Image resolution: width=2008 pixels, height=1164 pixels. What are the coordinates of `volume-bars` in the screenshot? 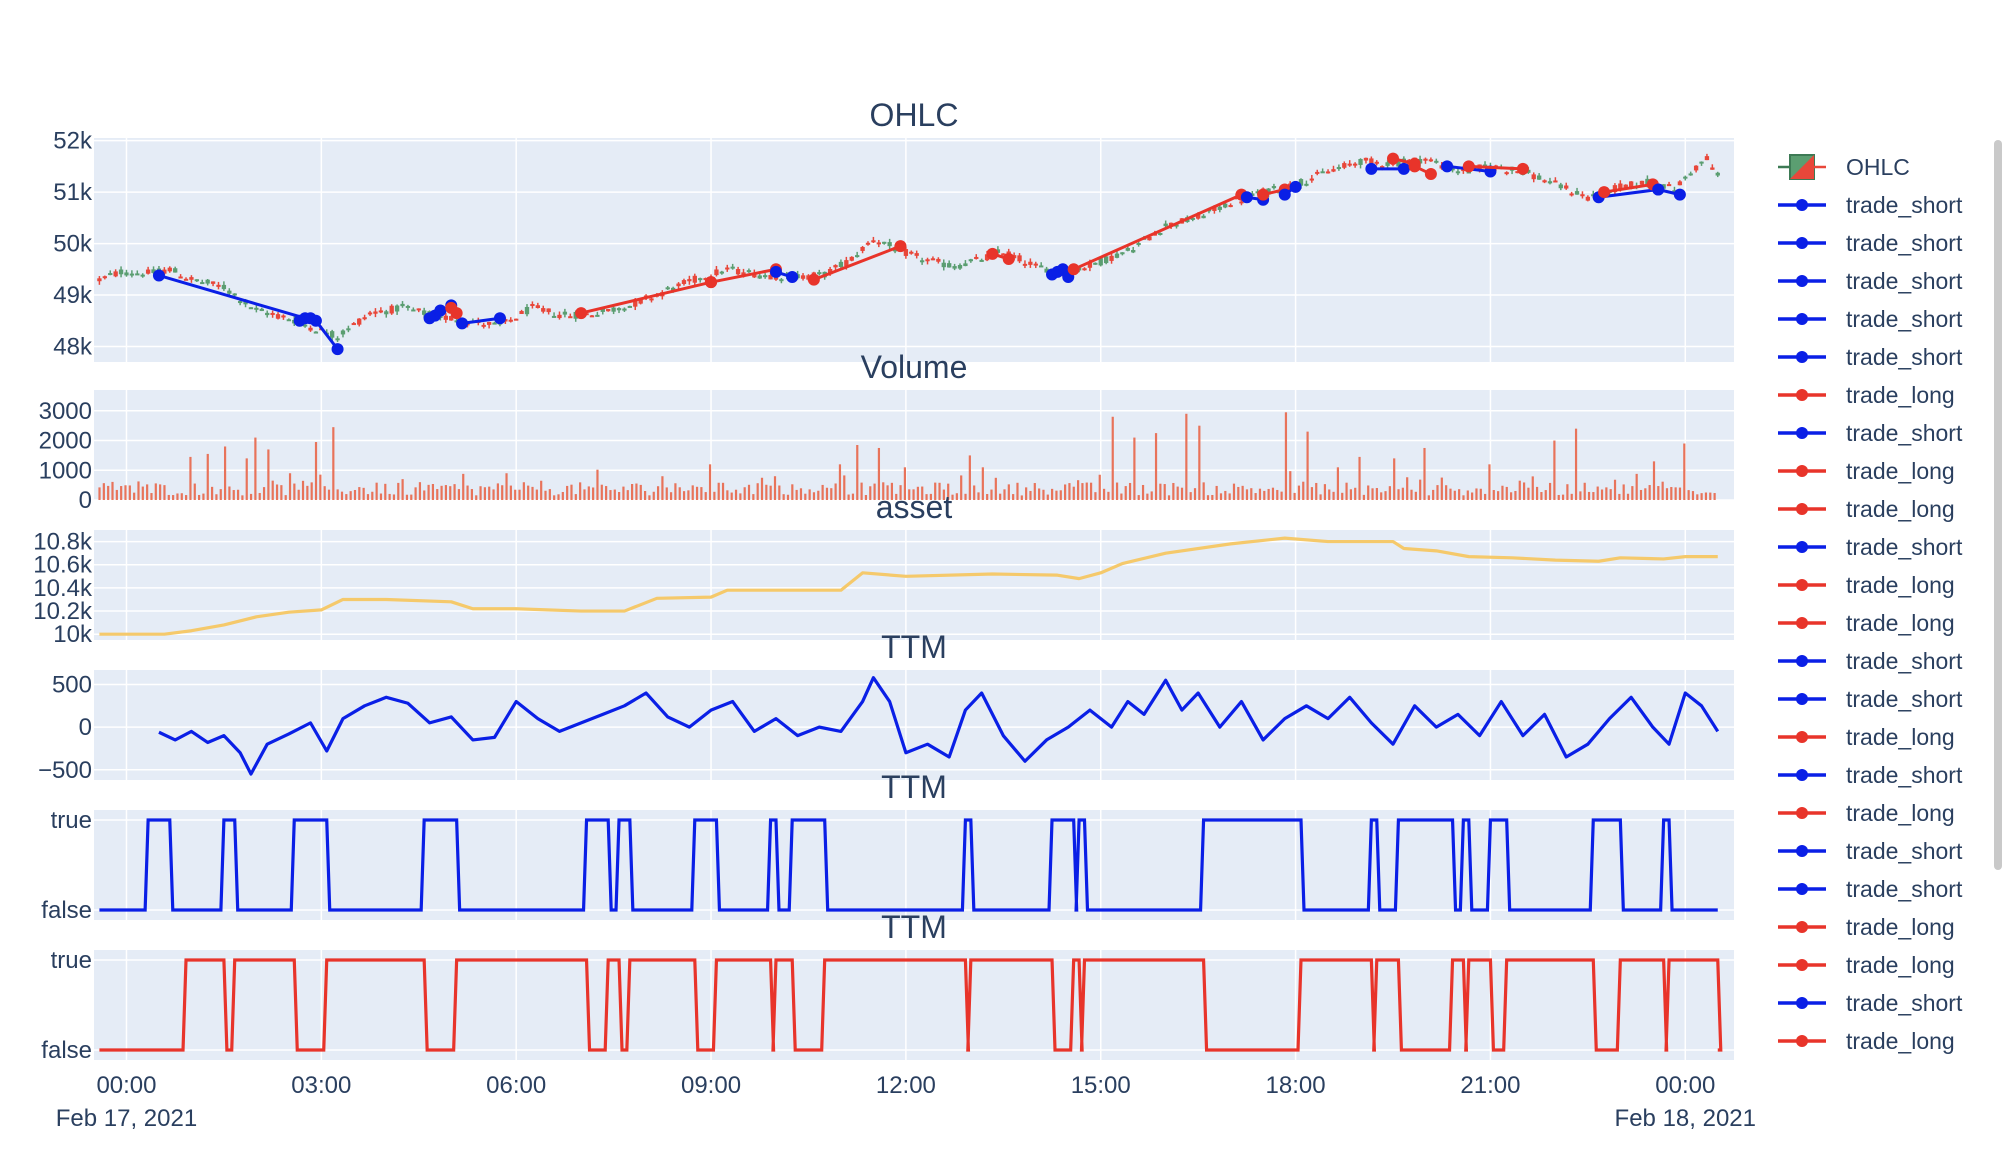 It's located at (907, 456).